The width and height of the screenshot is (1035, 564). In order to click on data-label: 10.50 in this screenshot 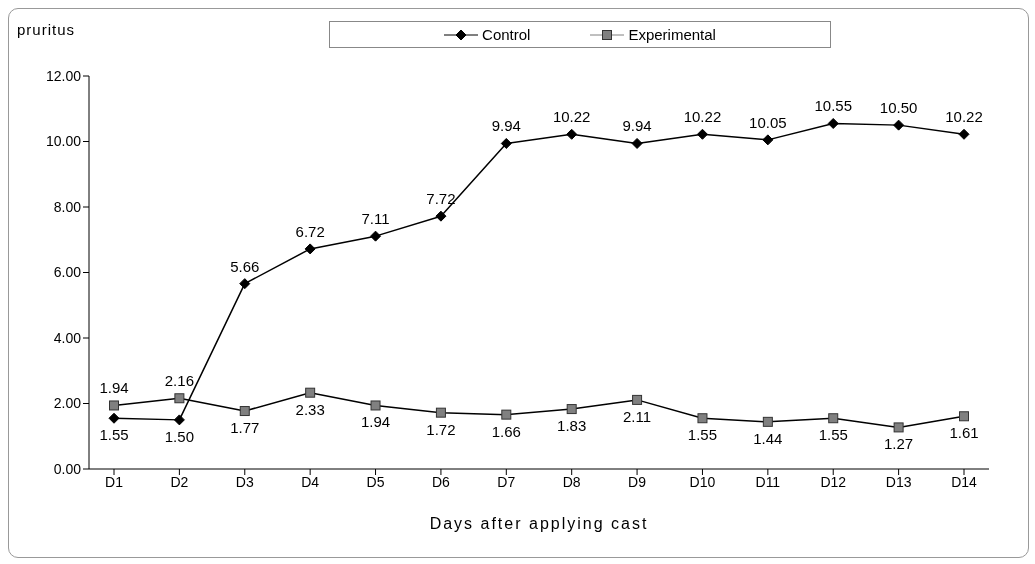, I will do `click(898, 108)`.